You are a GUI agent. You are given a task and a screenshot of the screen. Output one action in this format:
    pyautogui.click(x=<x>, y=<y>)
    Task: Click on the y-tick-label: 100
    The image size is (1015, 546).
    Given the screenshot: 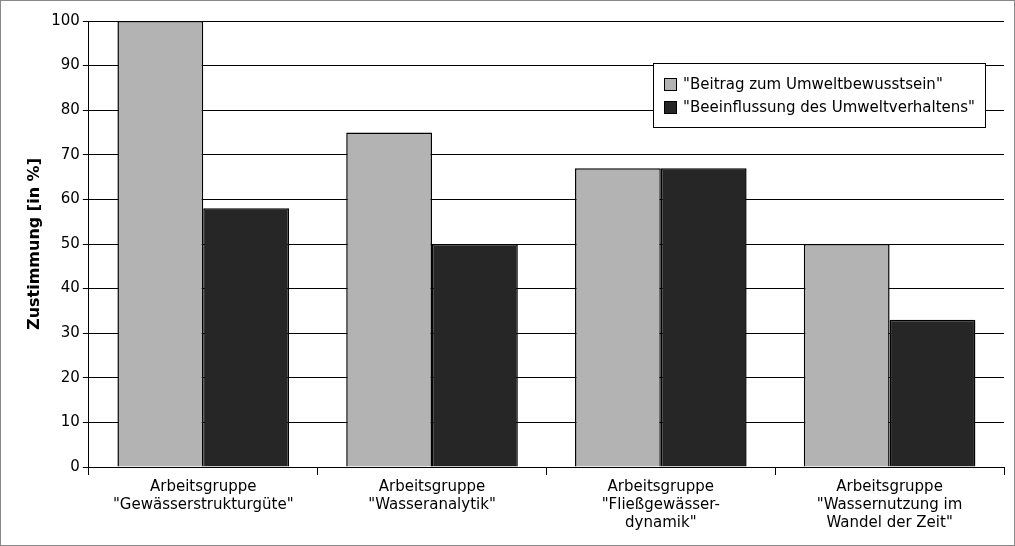 What is the action you would take?
    pyautogui.click(x=65, y=19)
    